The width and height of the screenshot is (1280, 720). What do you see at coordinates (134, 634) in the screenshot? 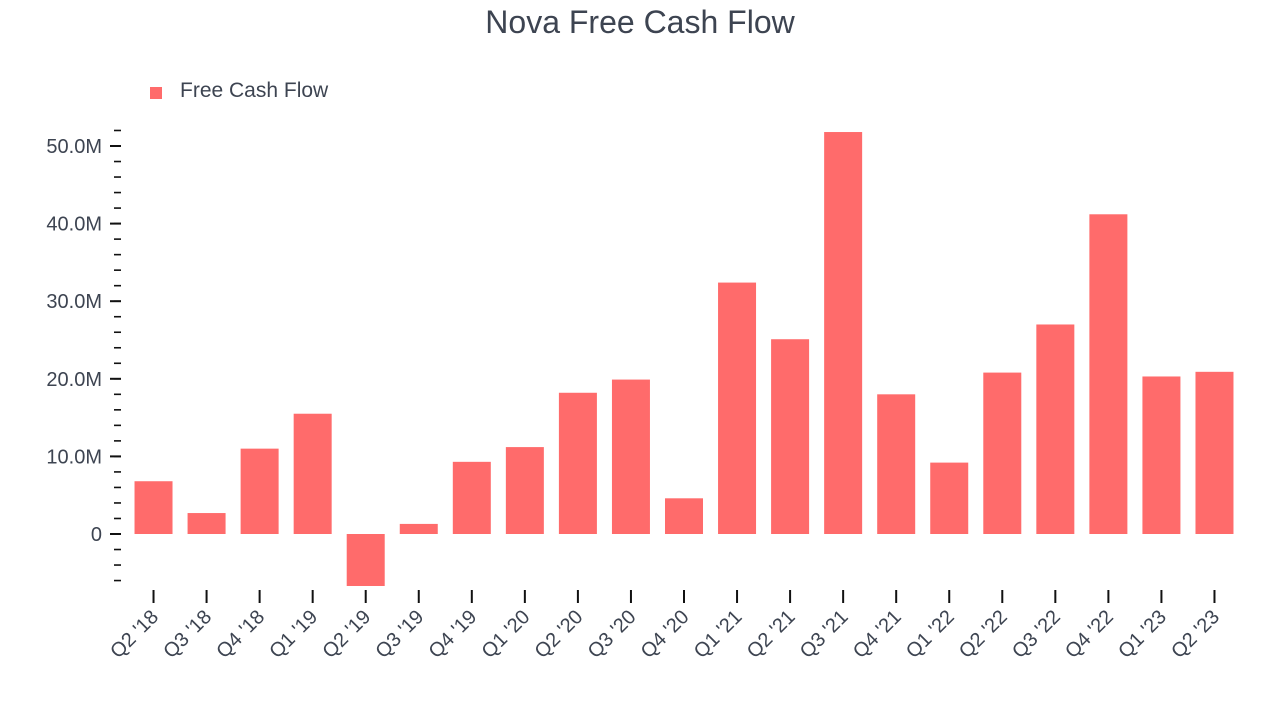
I see `x-tick-label: Q2 '18` at bounding box center [134, 634].